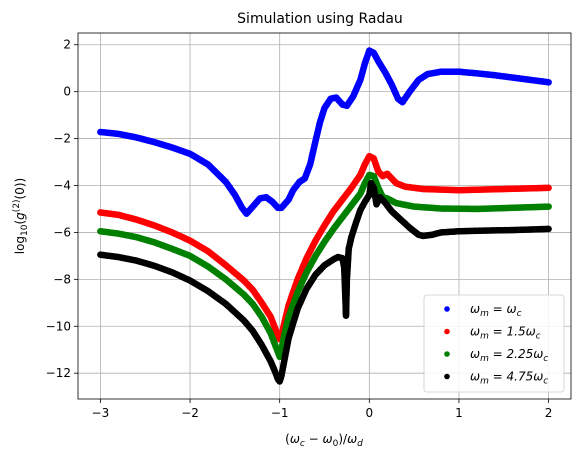 The height and width of the screenshot is (458, 581). Describe the element at coordinates (496, 310) in the screenshot. I see `legend-label: ωm = ωc` at that location.